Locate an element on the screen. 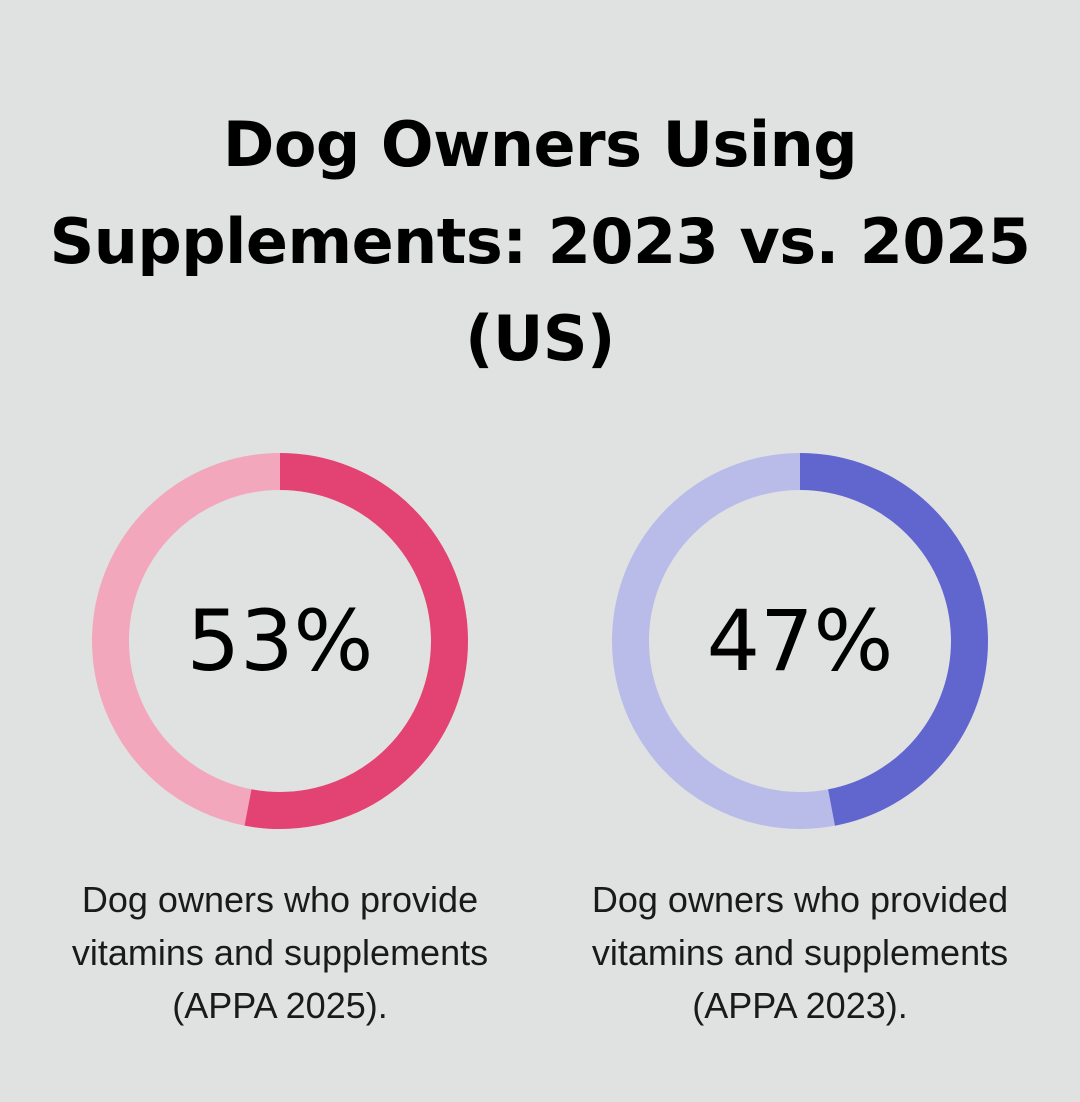 This screenshot has height=1102, width=1080. donut-2023: 47% is located at coordinates (800, 641).